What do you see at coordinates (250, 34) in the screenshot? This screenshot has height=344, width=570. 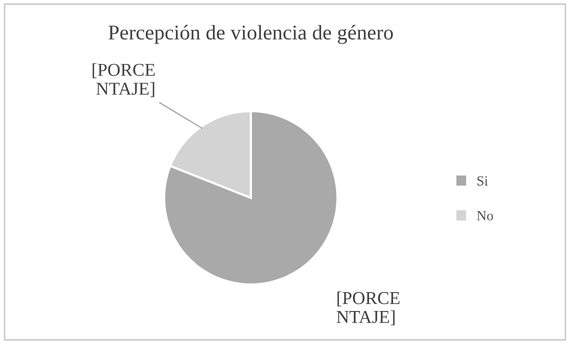 I see `chart-title: Percepción de violencia de género` at bounding box center [250, 34].